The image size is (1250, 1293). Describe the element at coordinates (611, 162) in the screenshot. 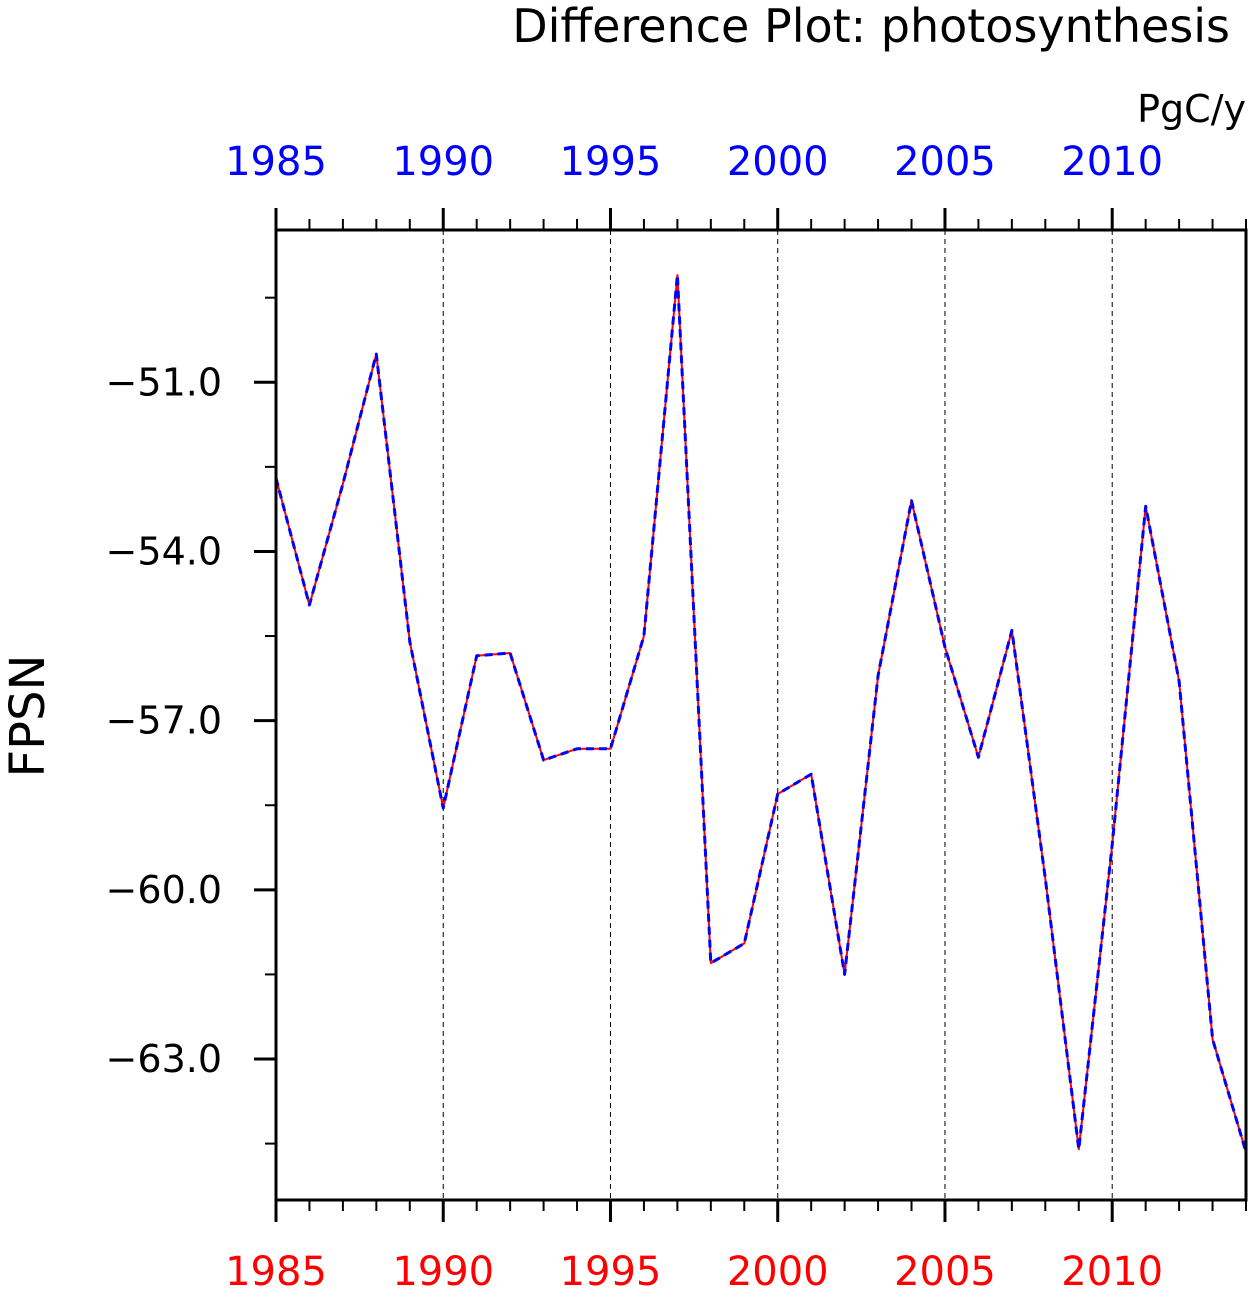

I see `x-tick-label-top-1995: 1995` at that location.